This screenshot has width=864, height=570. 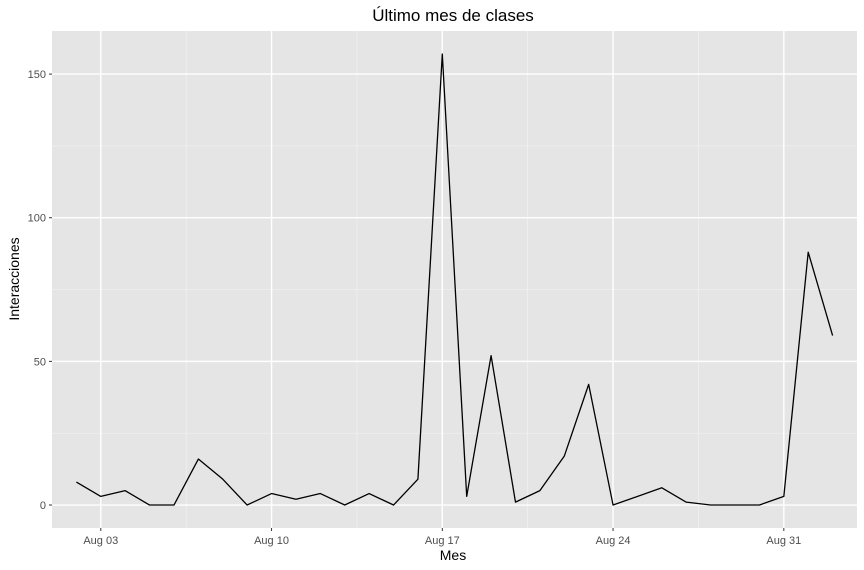 What do you see at coordinates (453, 555) in the screenshot?
I see `x-axis-title: Mes` at bounding box center [453, 555].